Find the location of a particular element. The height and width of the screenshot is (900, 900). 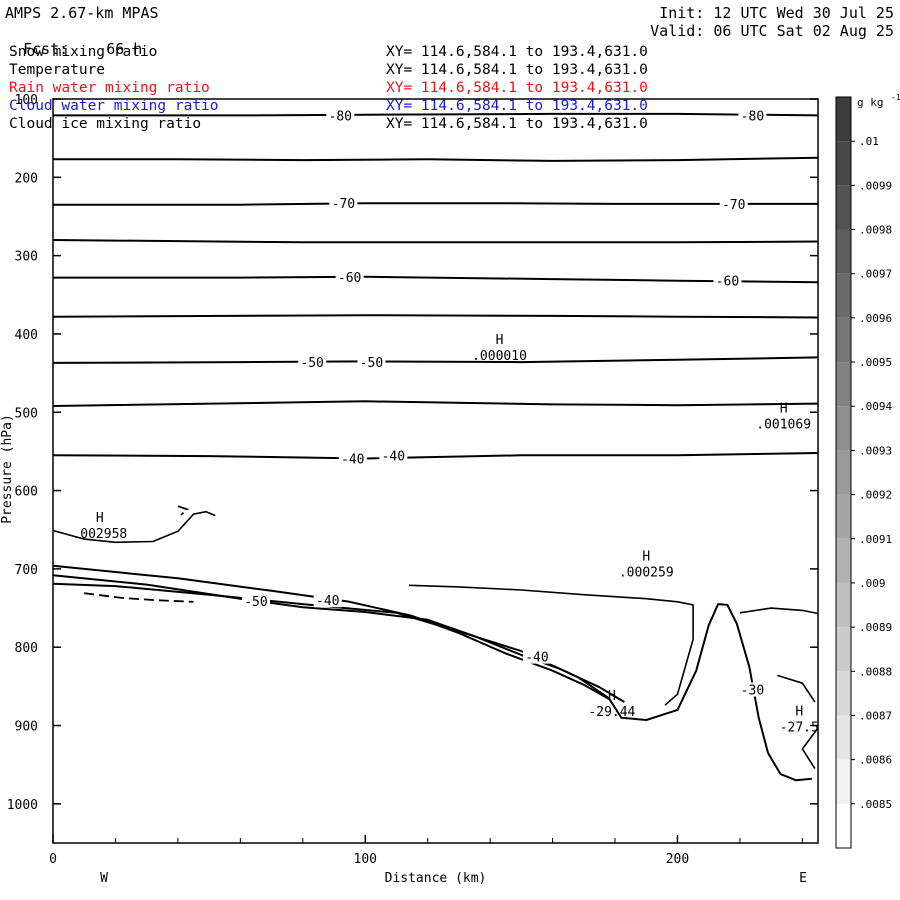

contour-label-0: -80 is located at coordinates (340, 116).